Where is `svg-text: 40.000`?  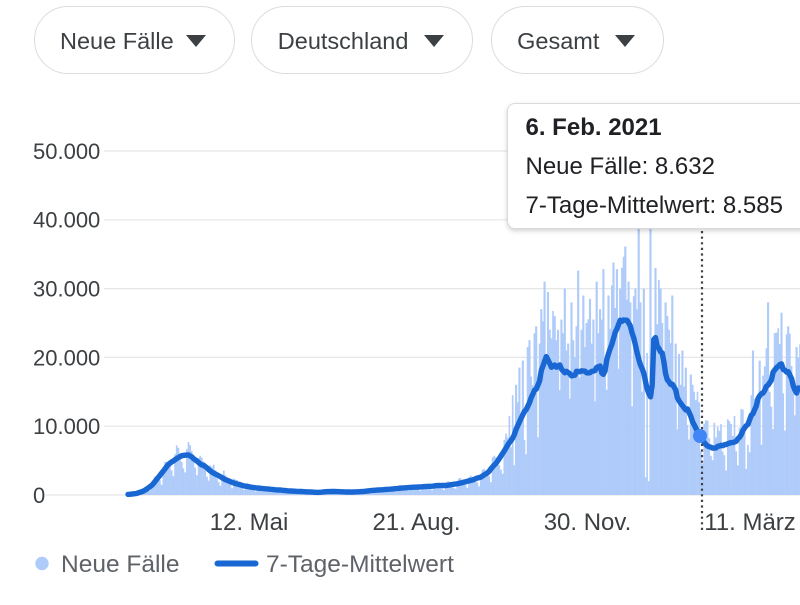
svg-text: 40.000 is located at coordinates (66, 220).